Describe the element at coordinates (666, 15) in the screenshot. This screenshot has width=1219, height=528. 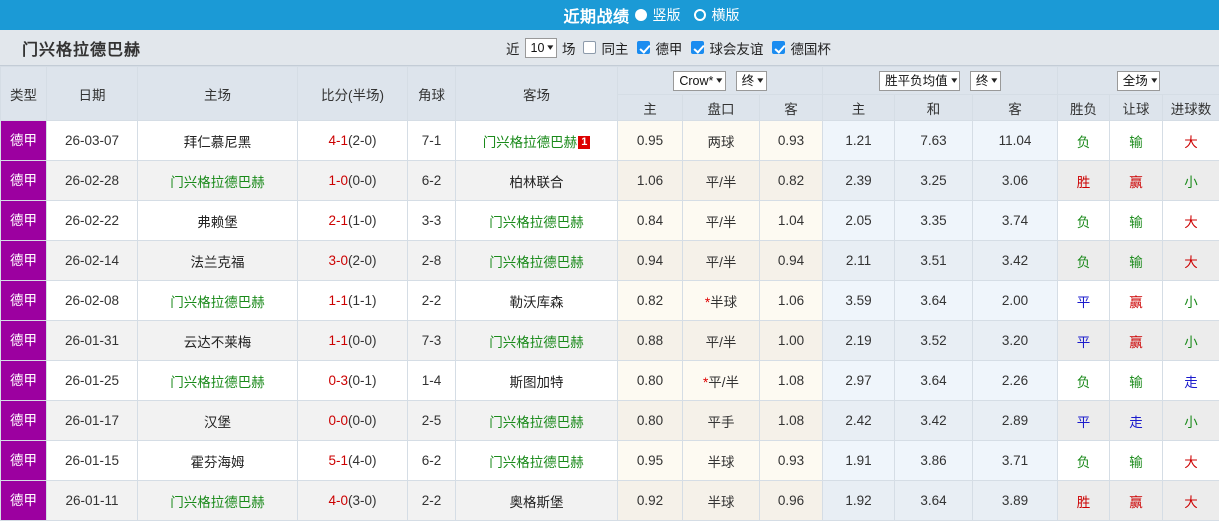
I see `radio-vertical-label: 竖版` at that location.